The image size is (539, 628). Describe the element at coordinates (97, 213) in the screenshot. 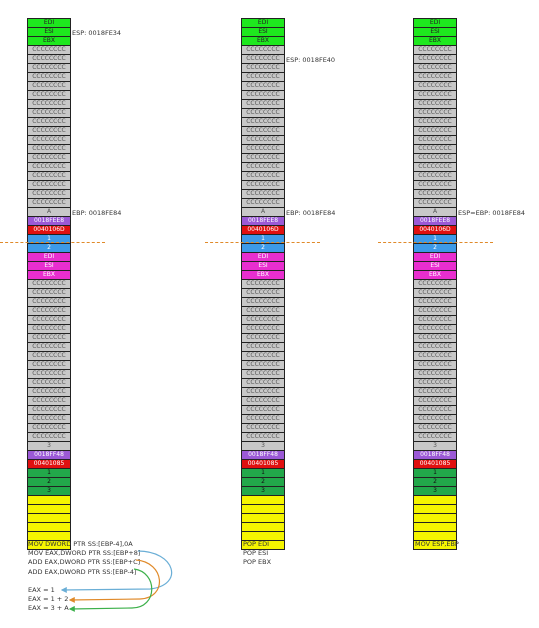

I see `ebp-label-1: EBP: 0018FE84` at that location.